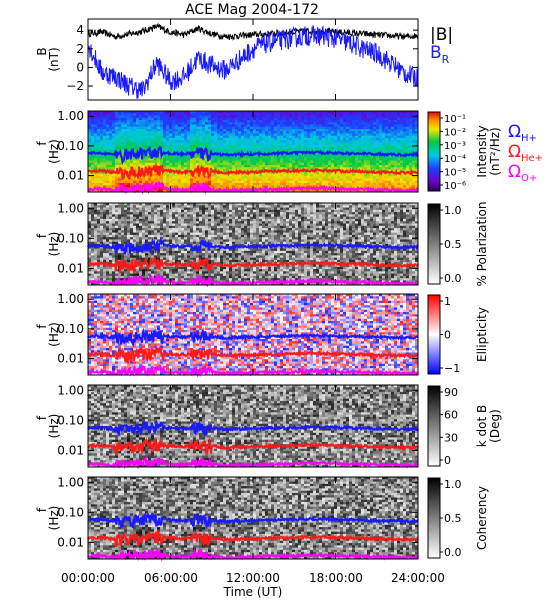 Image resolution: width=550 pixels, height=600 pixels. I want to click on y-tick-label: 0.01, so click(70, 176).